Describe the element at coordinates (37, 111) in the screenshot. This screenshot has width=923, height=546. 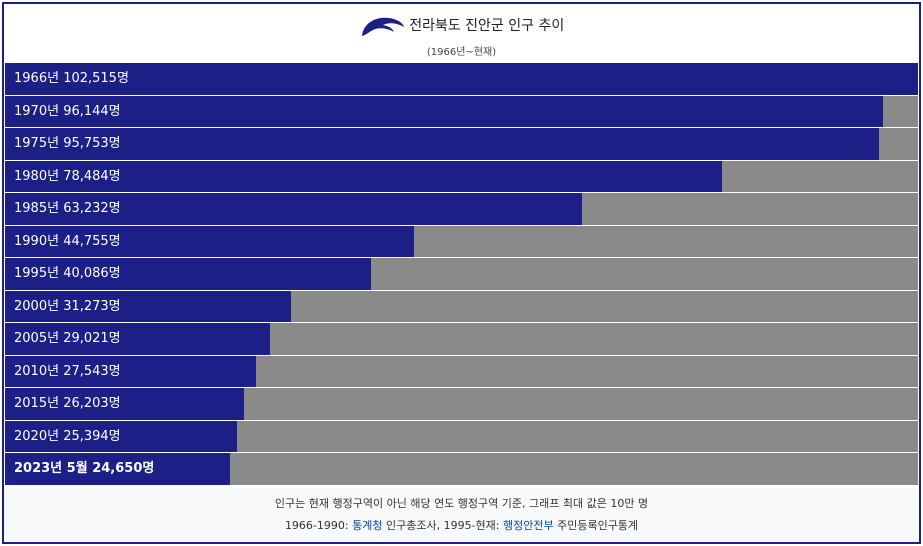
I see `category-label: 1970년` at that location.